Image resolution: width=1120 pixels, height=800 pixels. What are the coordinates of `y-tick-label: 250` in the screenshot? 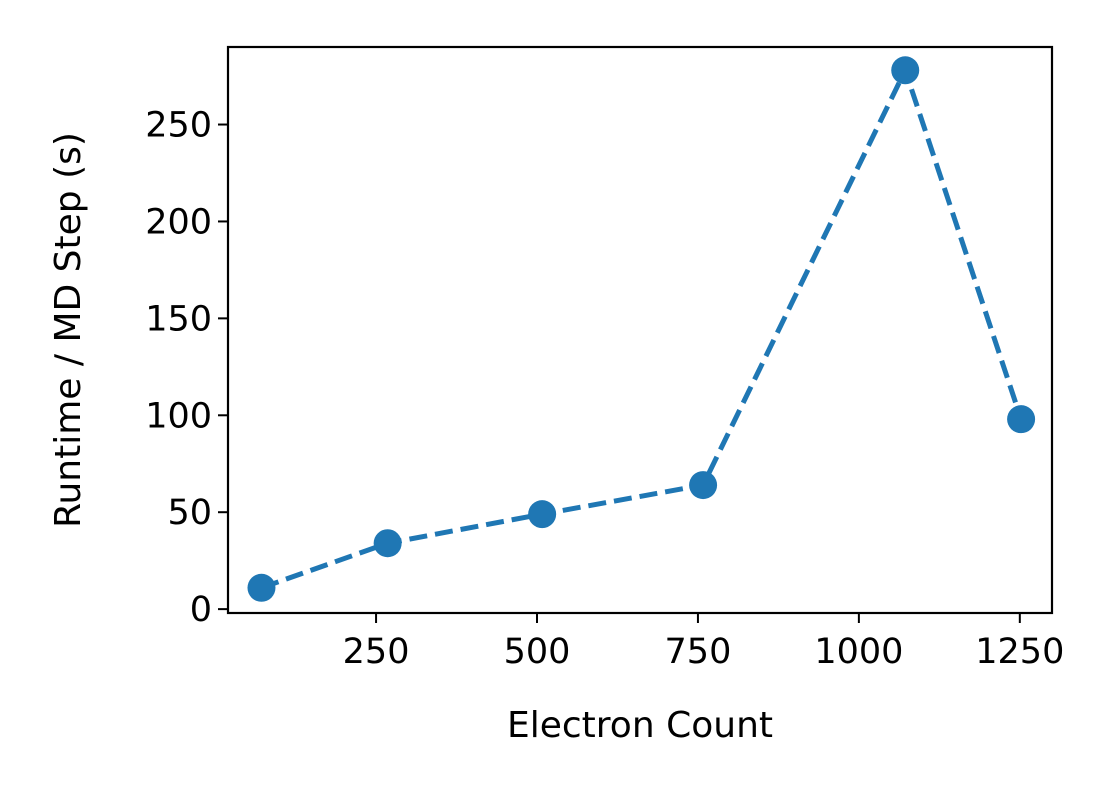 It's located at (178, 126).